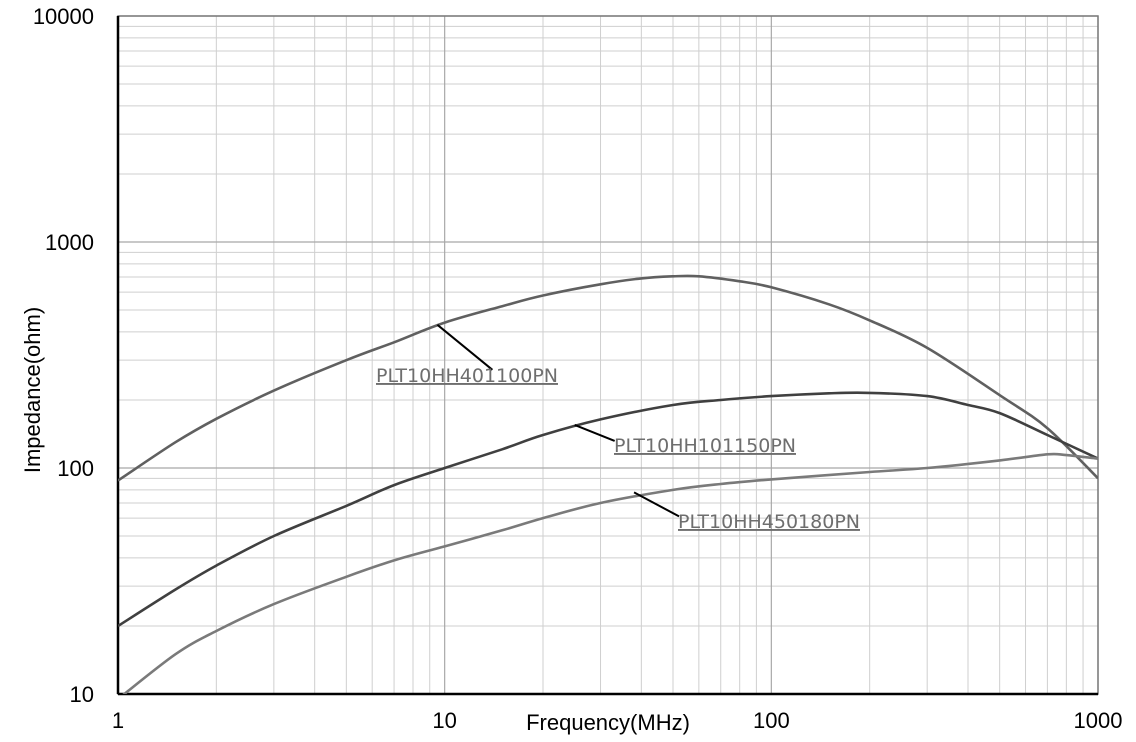 Image resolution: width=1136 pixels, height=742 pixels. What do you see at coordinates (444, 720) in the screenshot?
I see `x-tick-label: 10` at bounding box center [444, 720].